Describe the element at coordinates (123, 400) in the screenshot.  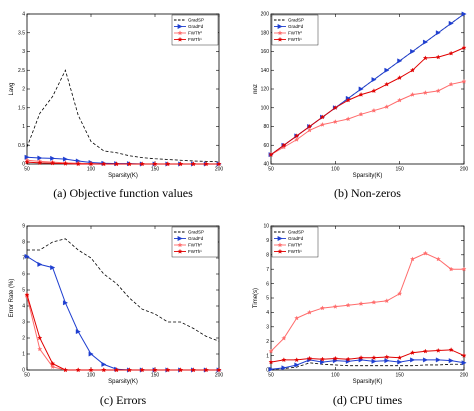
I see `figure-caption: (c) Errors` at that location.